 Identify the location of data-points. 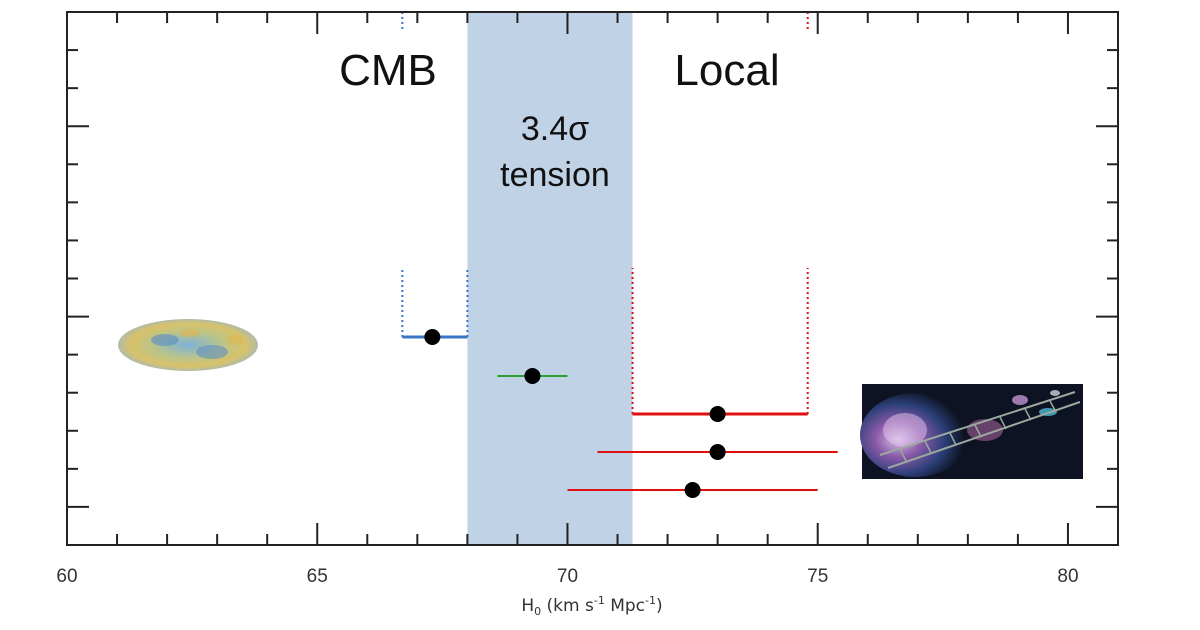
(619, 383).